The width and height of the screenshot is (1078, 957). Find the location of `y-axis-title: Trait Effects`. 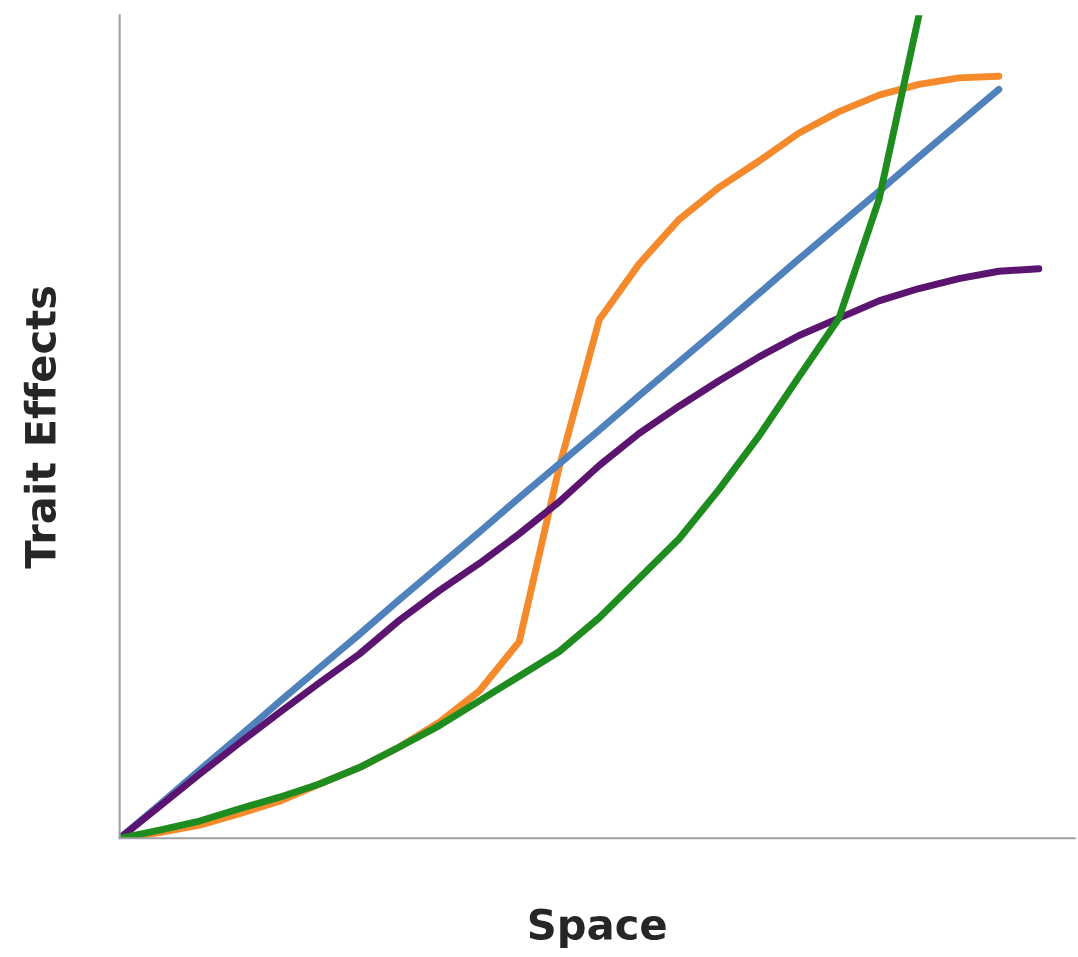

y-axis-title: Trait Effects is located at coordinates (40, 427).